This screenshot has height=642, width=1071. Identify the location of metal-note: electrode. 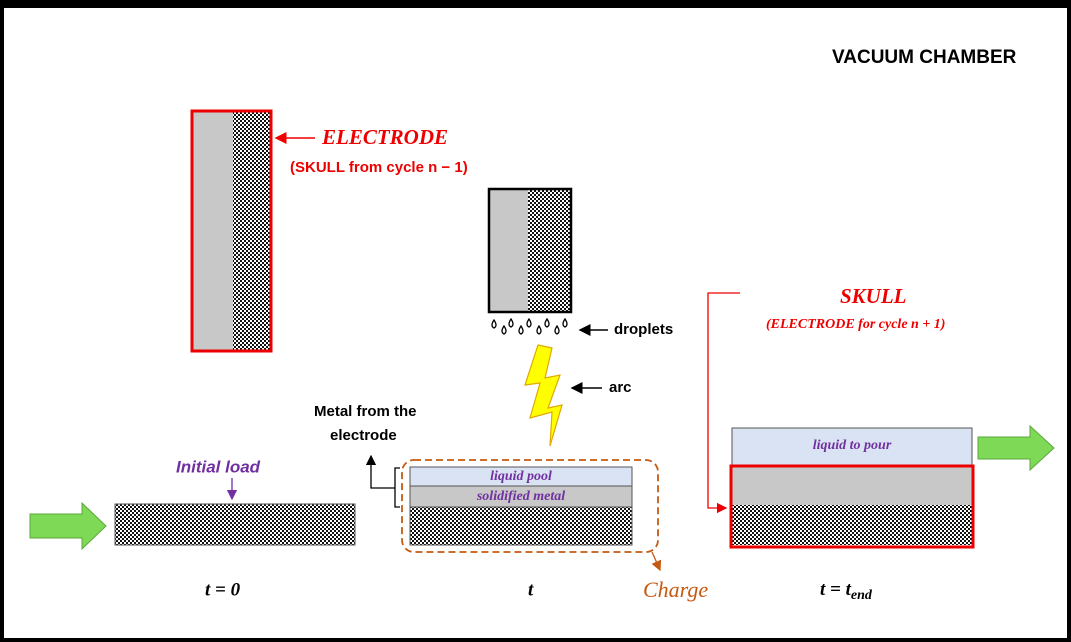
(363, 435).